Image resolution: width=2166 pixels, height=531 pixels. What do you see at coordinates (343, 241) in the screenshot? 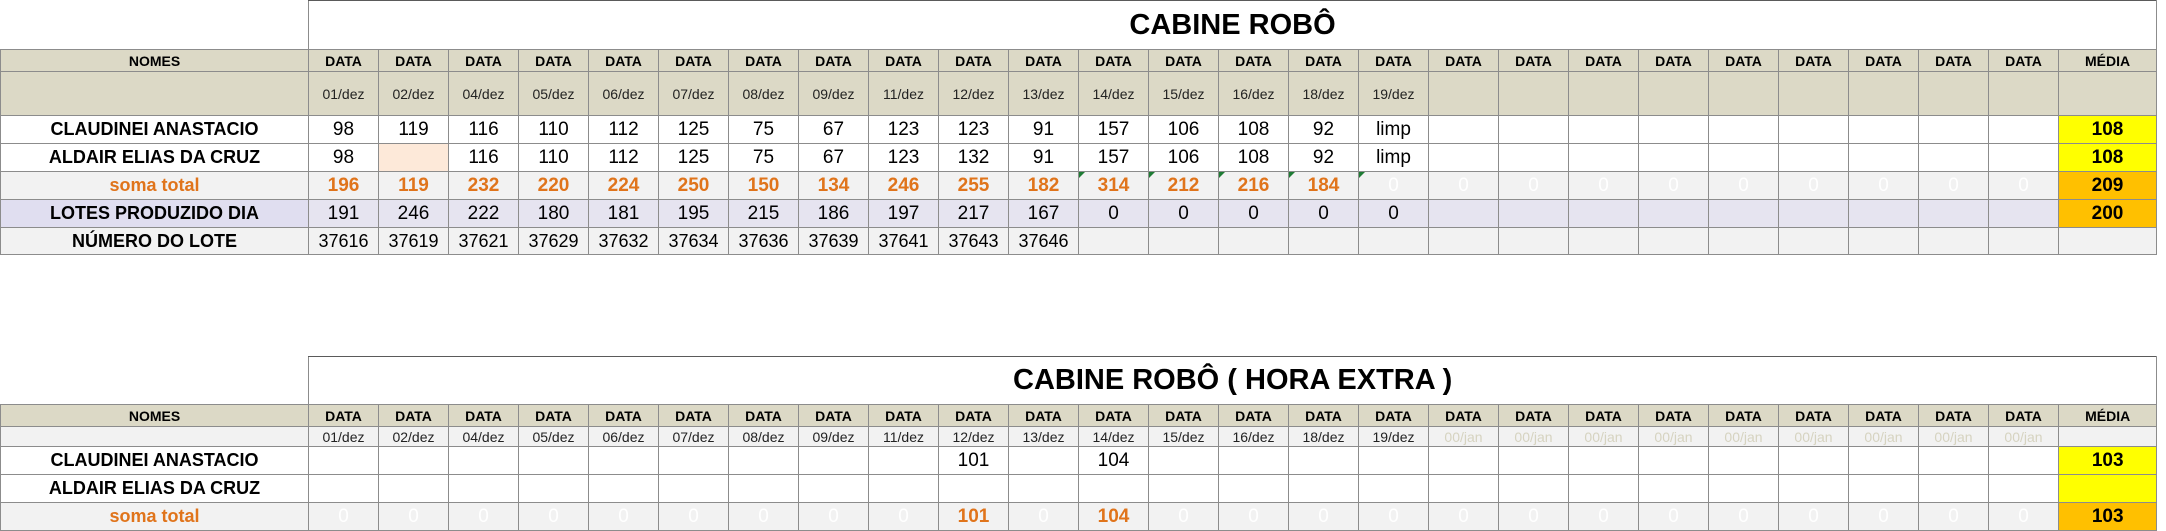
I see `lote-number: 37616` at bounding box center [343, 241].